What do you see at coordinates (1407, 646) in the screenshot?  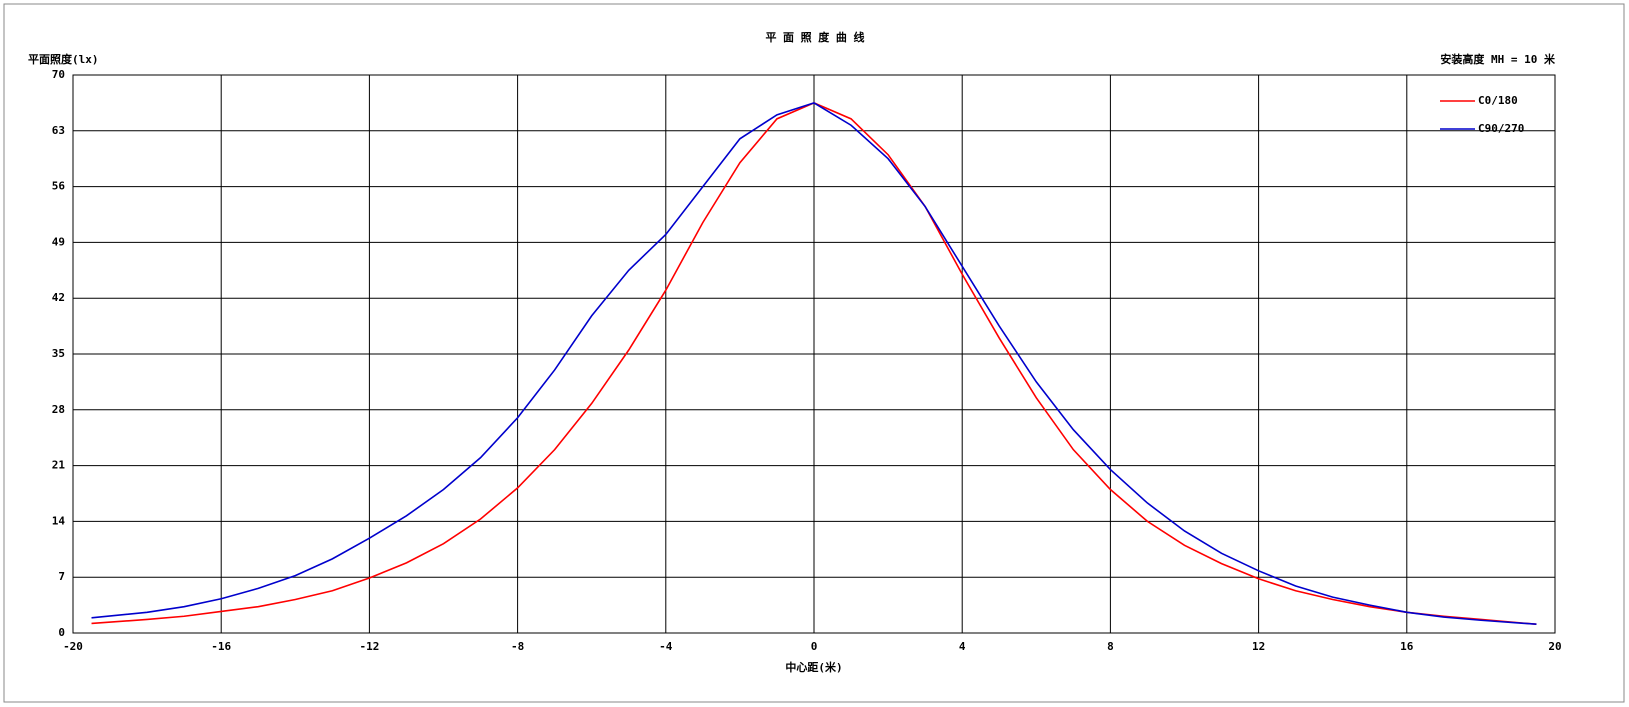 I see `x-tick-label: 16` at bounding box center [1407, 646].